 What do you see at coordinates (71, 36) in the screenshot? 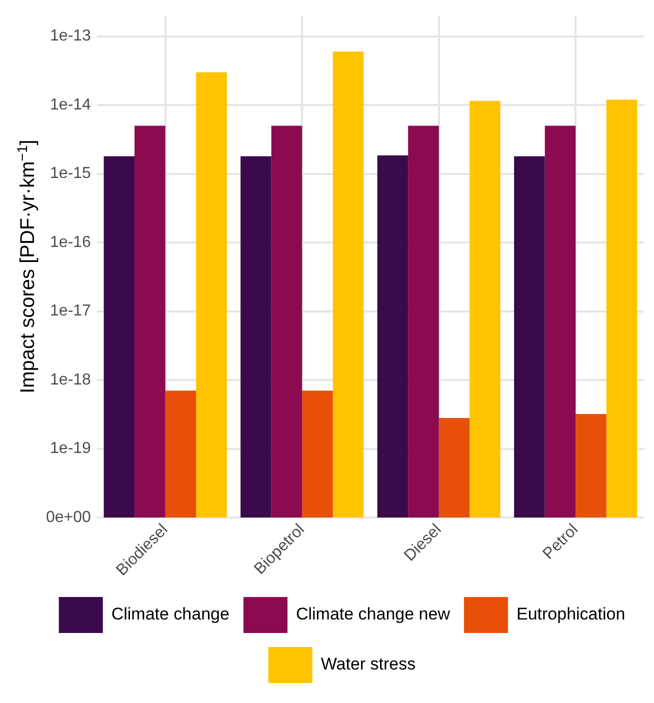
I see `y-tick-label: 1e-13` at bounding box center [71, 36].